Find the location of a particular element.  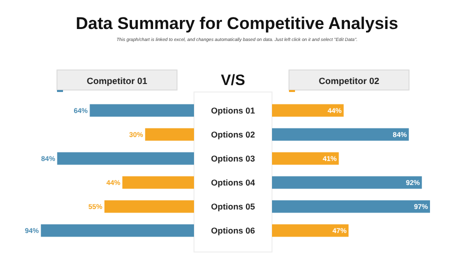

y-tick-label: Options 05 is located at coordinates (233, 207).